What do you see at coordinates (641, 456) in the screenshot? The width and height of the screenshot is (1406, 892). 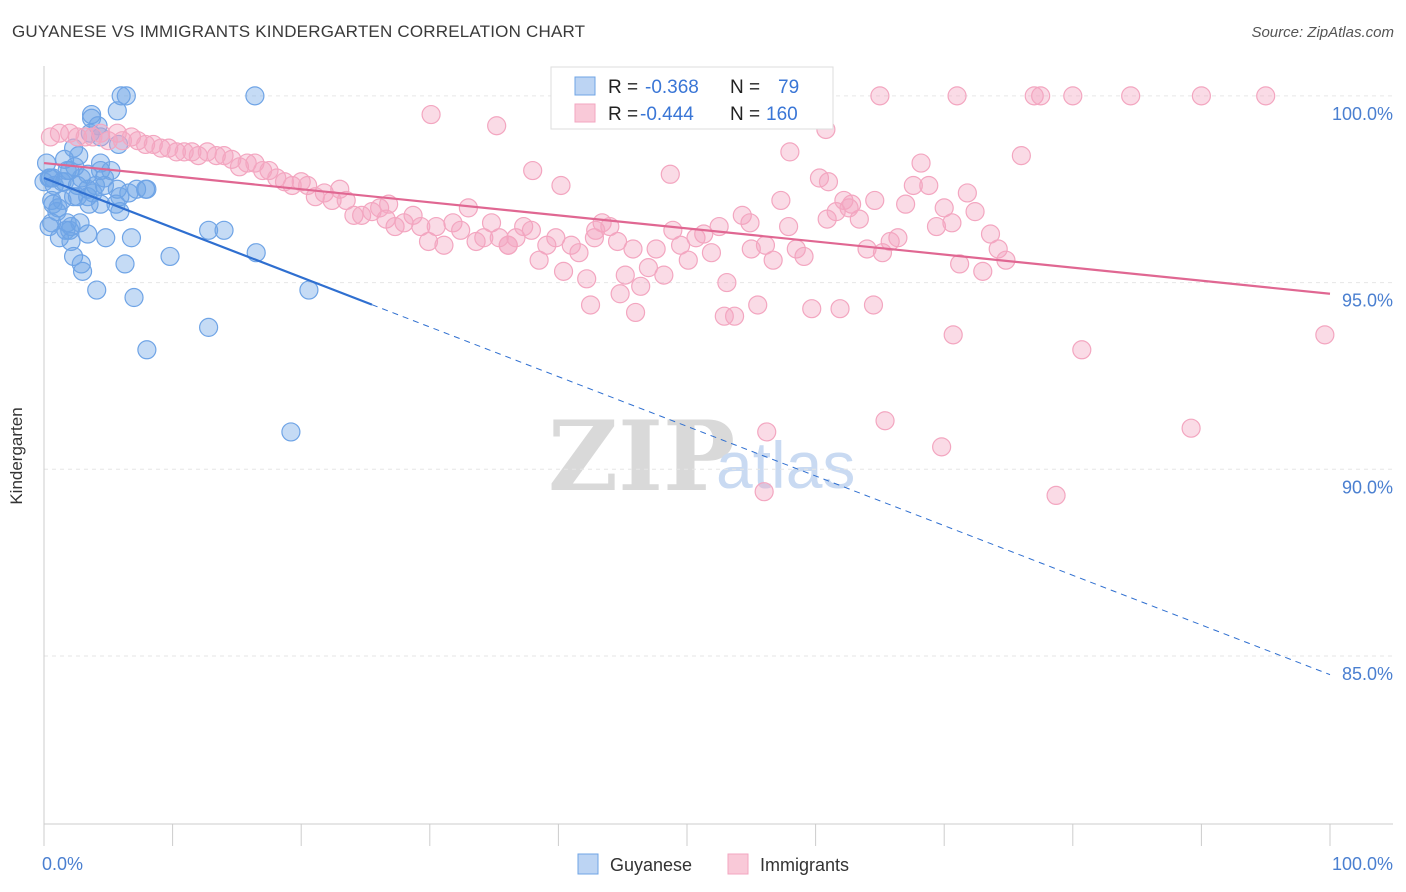 I see `watermark-zip: ZIP` at bounding box center [641, 456].